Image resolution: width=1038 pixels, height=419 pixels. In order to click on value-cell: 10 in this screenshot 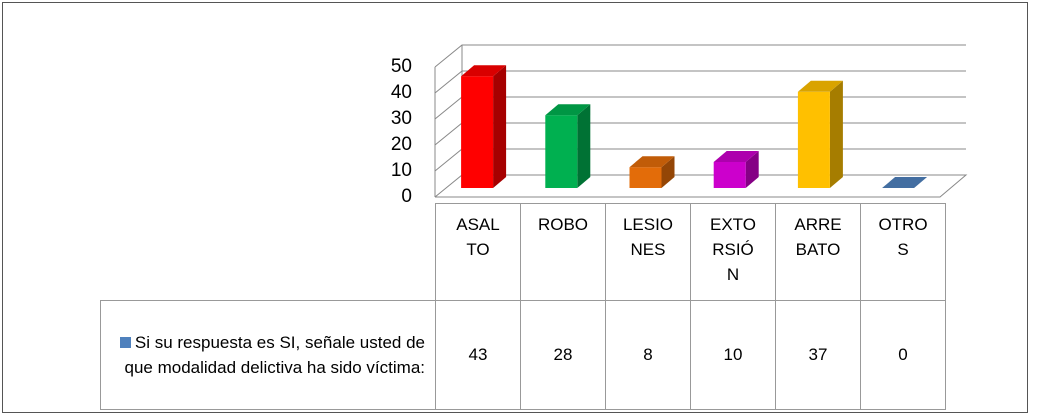, I will do `click(733, 355)`.